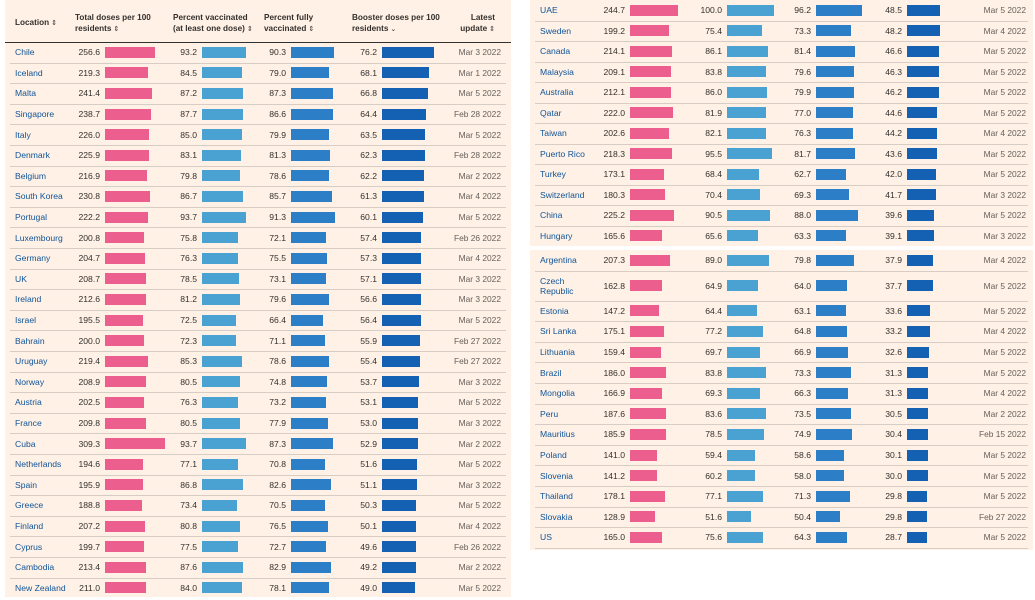 This screenshot has width=1035, height=600. I want to click on location-link: Finland, so click(29, 526).